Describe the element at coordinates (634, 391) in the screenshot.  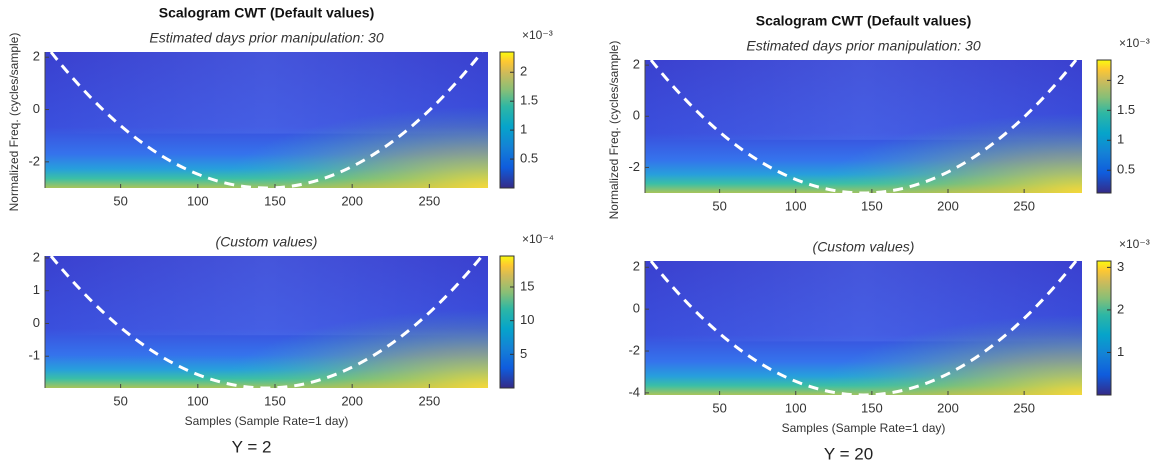
I see `y-tick-label: -4` at that location.